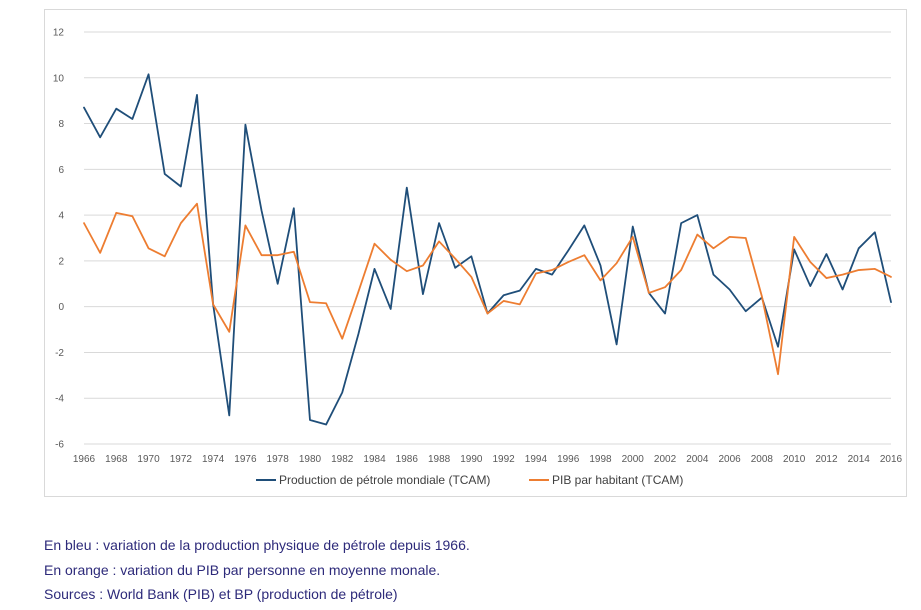 The height and width of the screenshot is (610, 921). Describe the element at coordinates (61, 261) in the screenshot. I see `y-tick-label: 2` at that location.